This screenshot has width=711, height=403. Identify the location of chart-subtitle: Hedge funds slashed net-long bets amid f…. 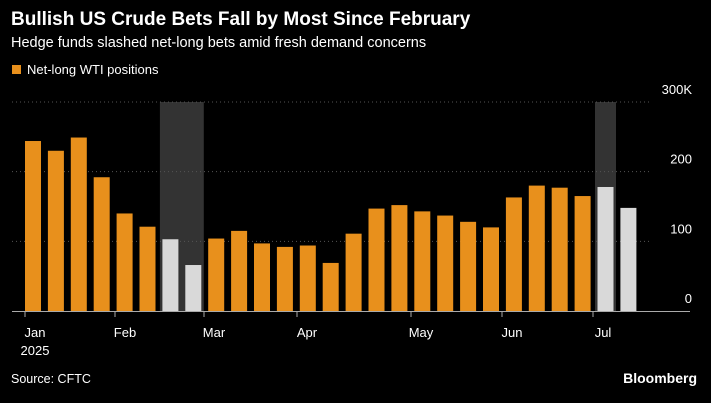
(219, 43).